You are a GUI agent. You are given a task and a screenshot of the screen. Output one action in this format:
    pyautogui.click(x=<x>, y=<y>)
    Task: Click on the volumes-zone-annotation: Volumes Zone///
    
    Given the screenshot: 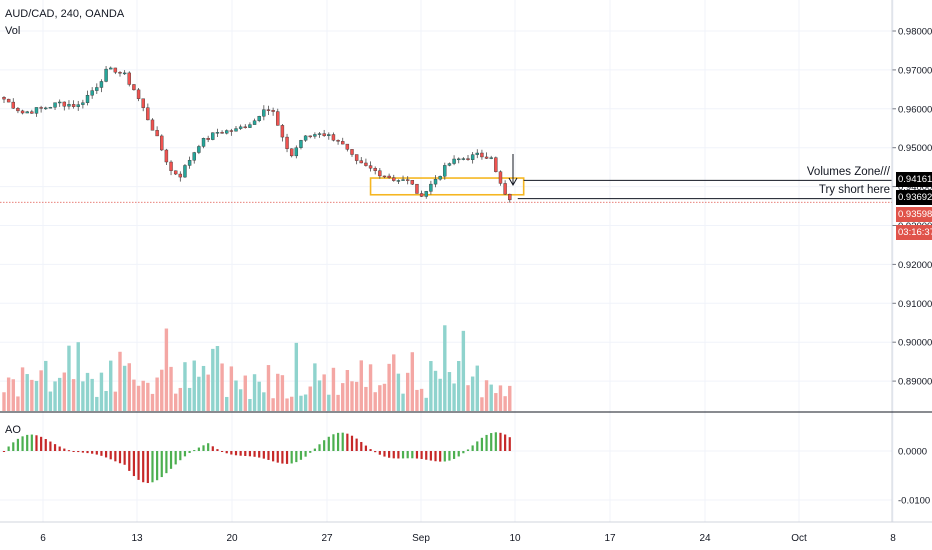 What is the action you would take?
    pyautogui.click(x=848, y=172)
    